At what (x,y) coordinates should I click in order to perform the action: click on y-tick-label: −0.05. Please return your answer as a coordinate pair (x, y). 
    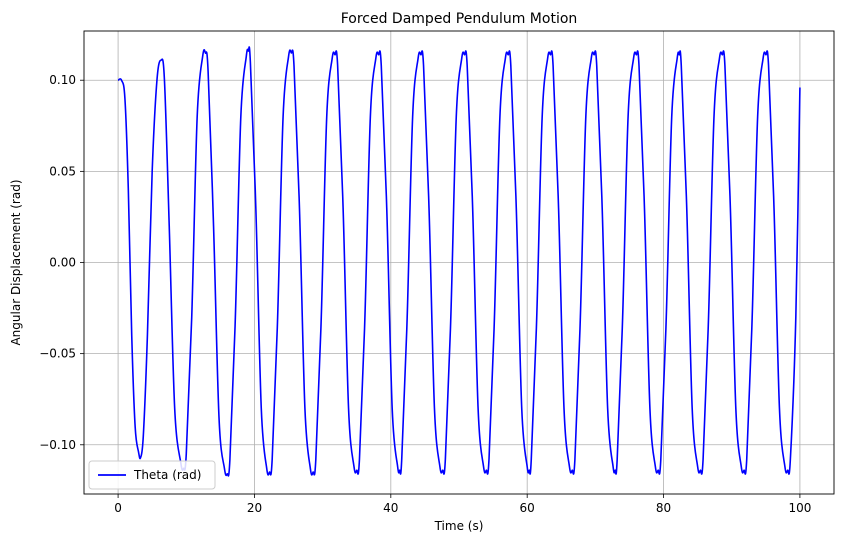
    Looking at the image, I should click on (57, 354).